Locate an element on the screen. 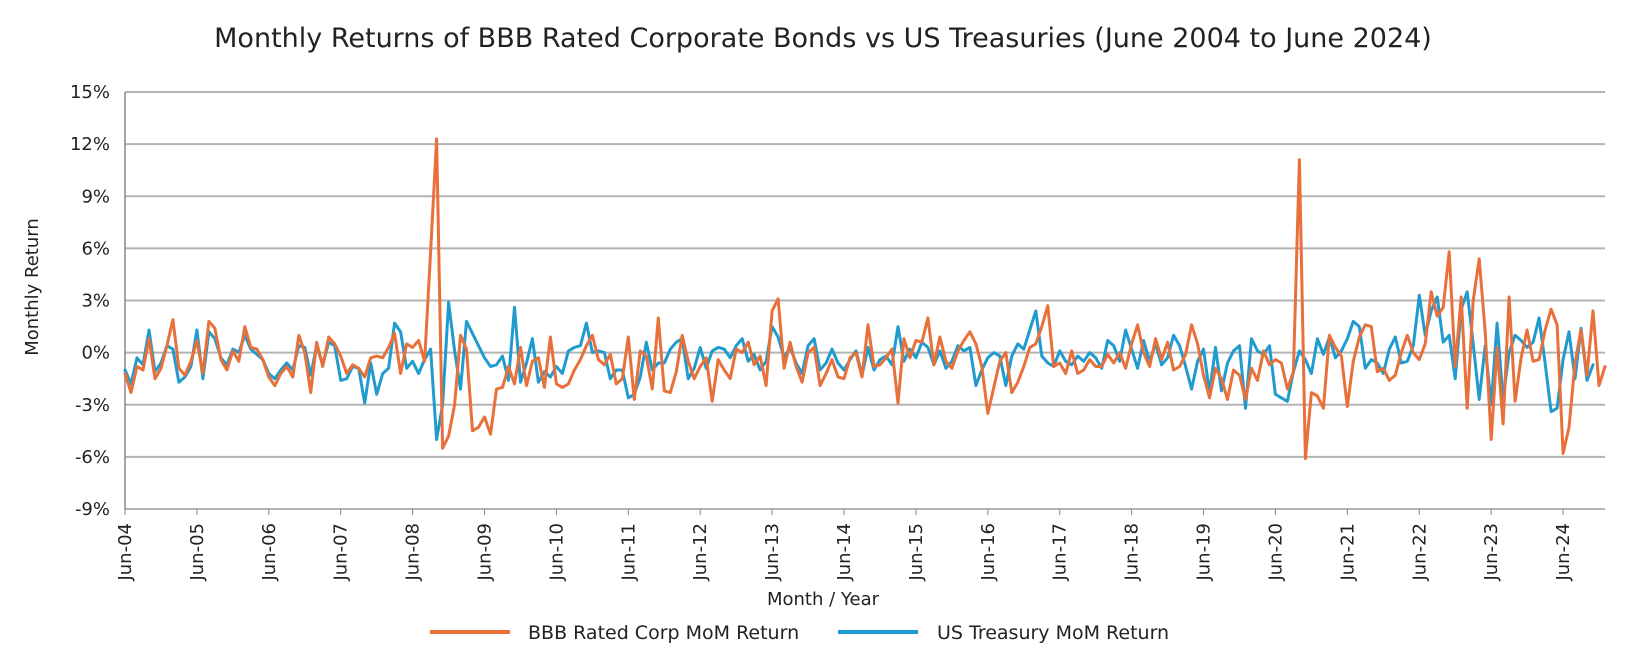 The image size is (1626, 652). x-tick-label: Jun-08 is located at coordinates (413, 552).